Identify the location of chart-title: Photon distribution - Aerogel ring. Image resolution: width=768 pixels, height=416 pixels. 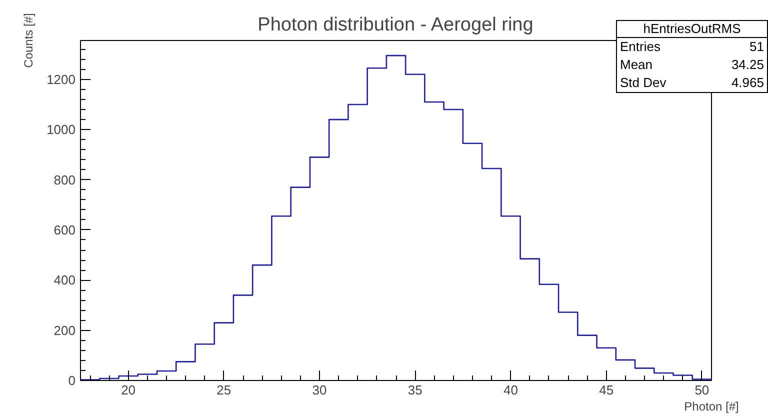
(396, 25).